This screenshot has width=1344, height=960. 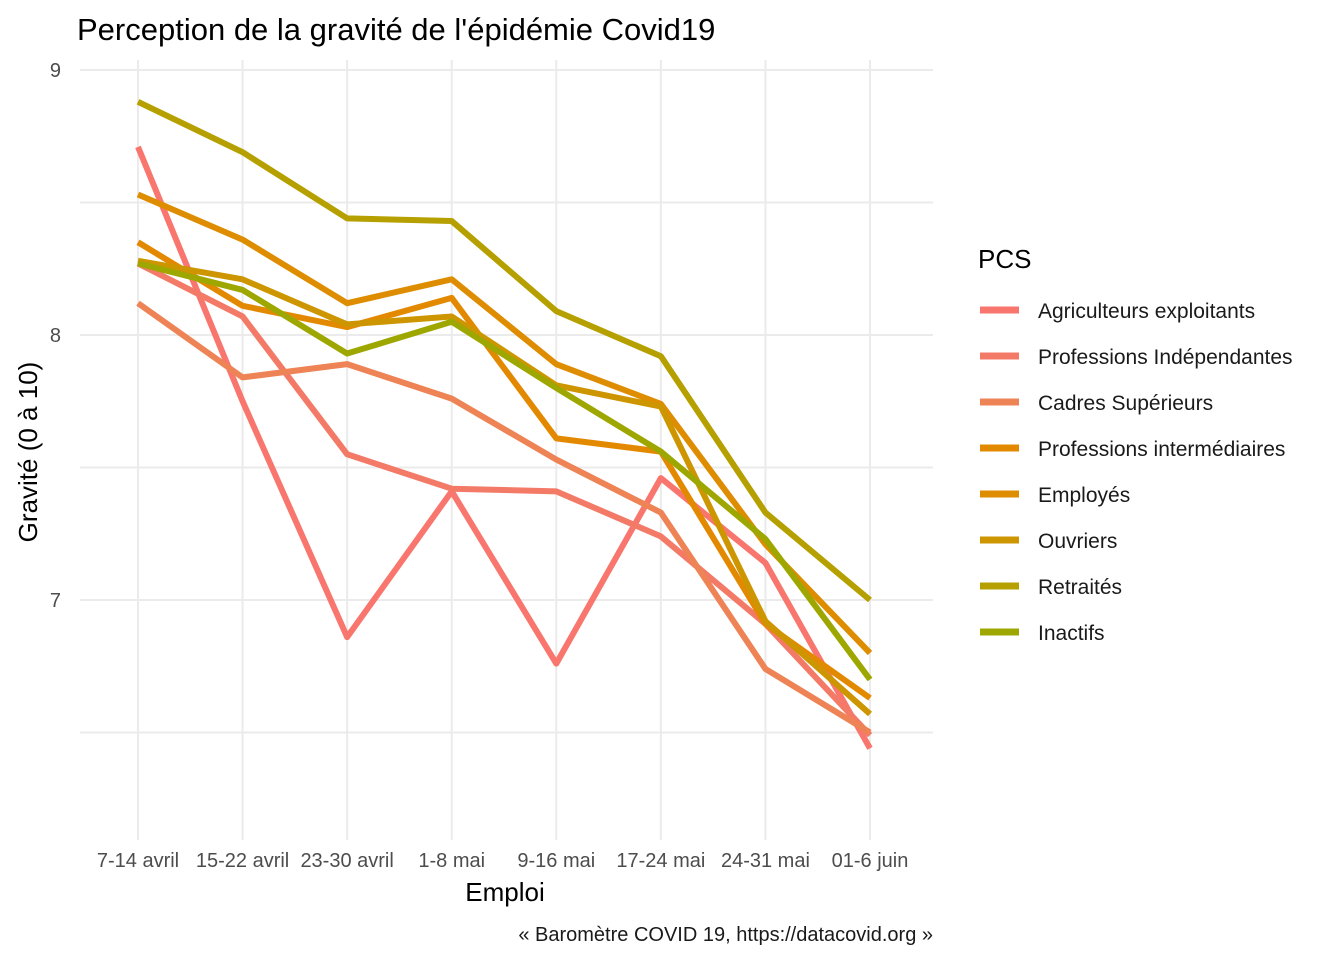 I want to click on y-tick-label: 8, so click(x=55, y=336).